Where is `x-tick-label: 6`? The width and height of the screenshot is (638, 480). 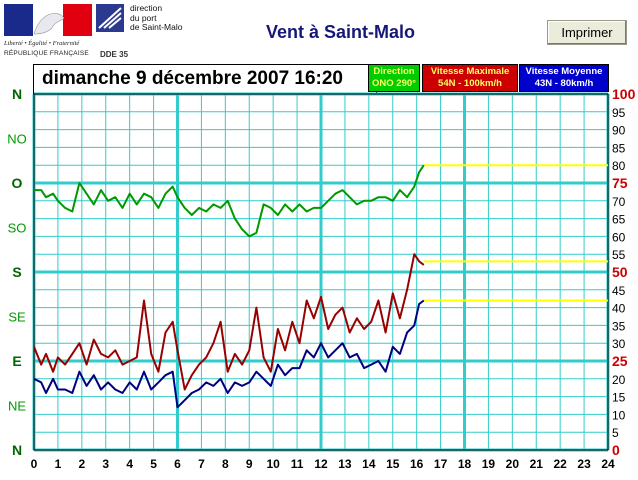 x-tick-label: 6 is located at coordinates (177, 464).